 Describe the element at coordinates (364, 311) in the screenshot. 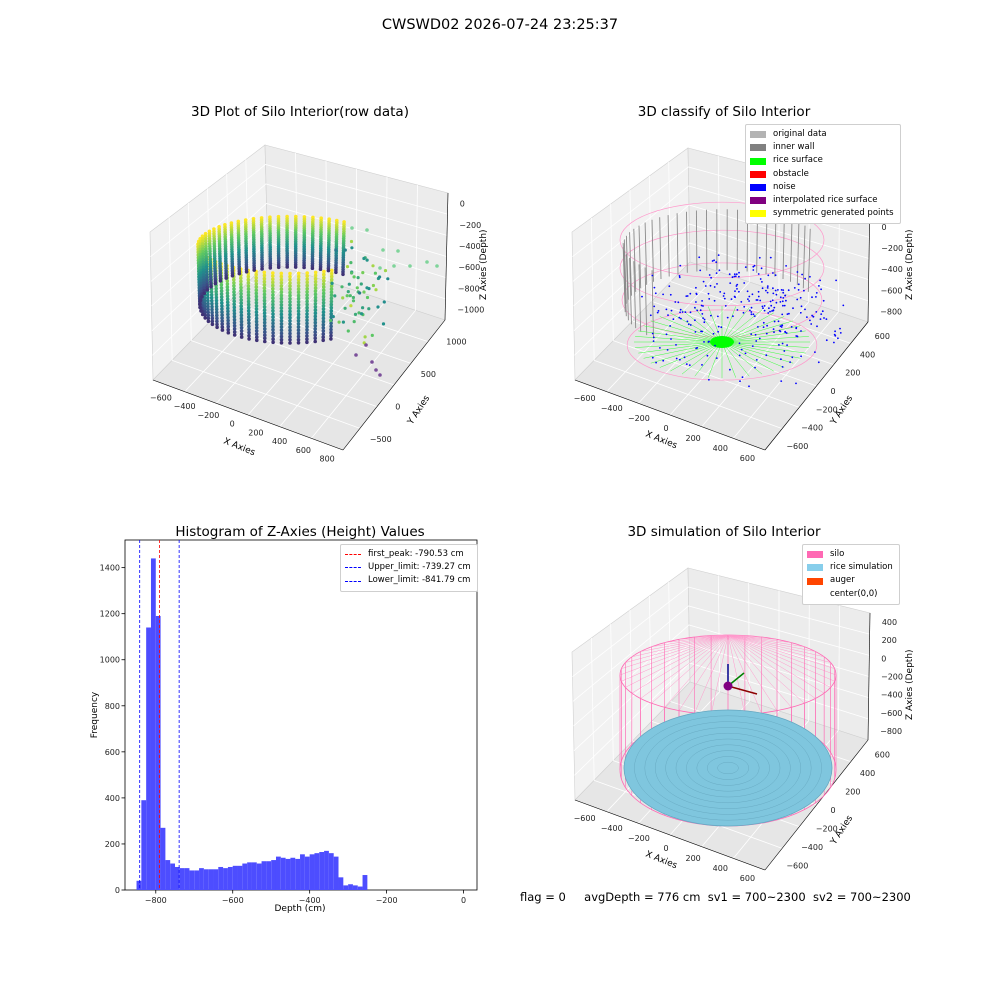

I see `grid-line` at that location.